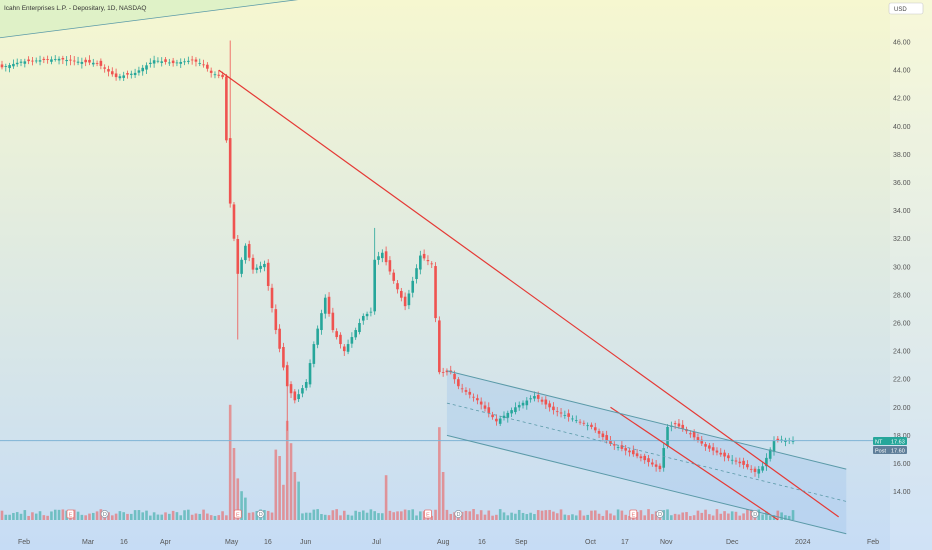  I want to click on y-tick-label: 42.00, so click(902, 99).